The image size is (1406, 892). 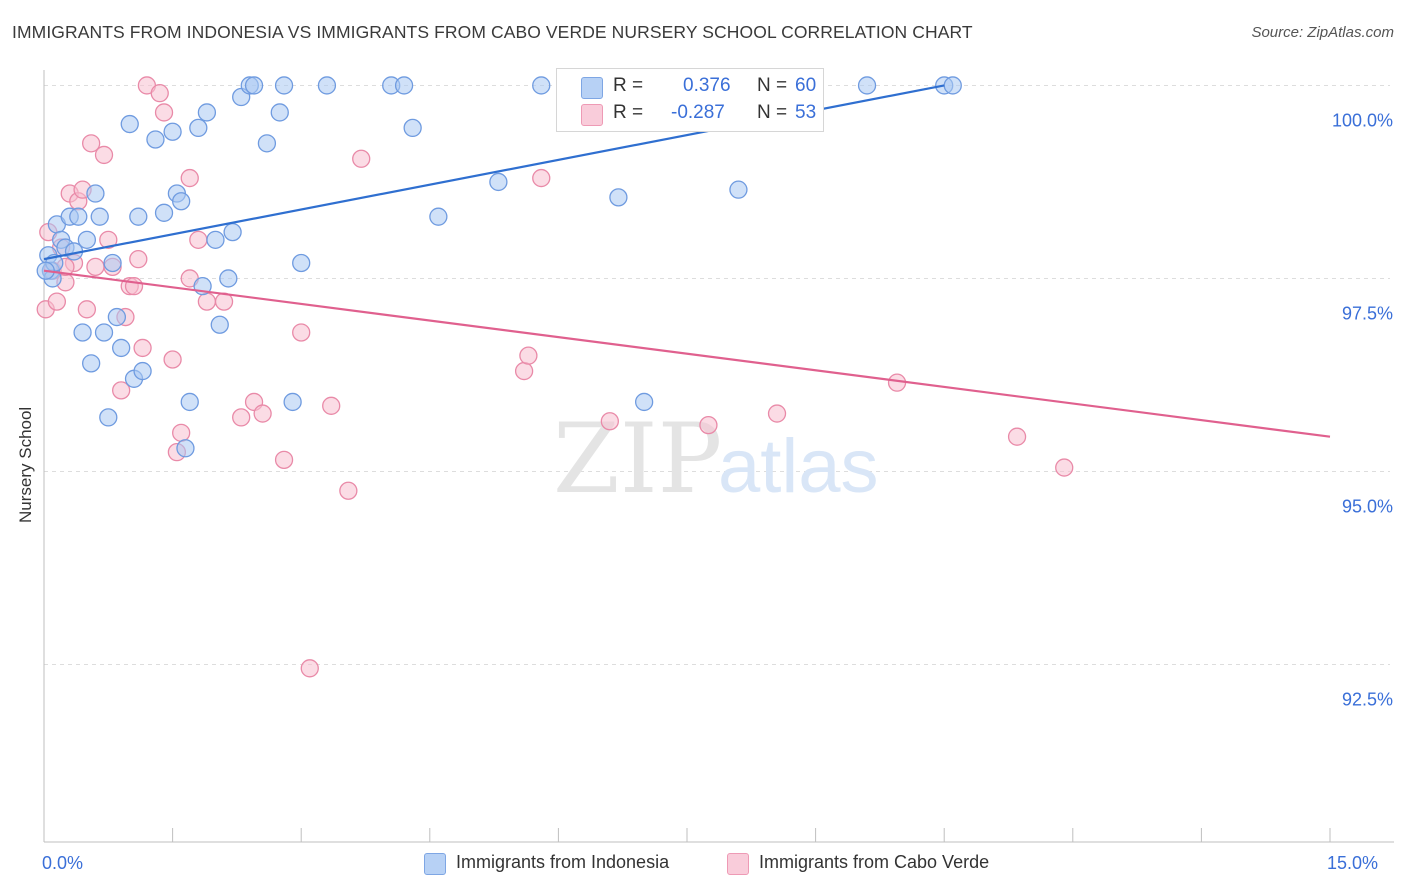 What do you see at coordinates (1362, 120) in the screenshot?
I see `y-tick-label: 100.0%` at bounding box center [1362, 120].